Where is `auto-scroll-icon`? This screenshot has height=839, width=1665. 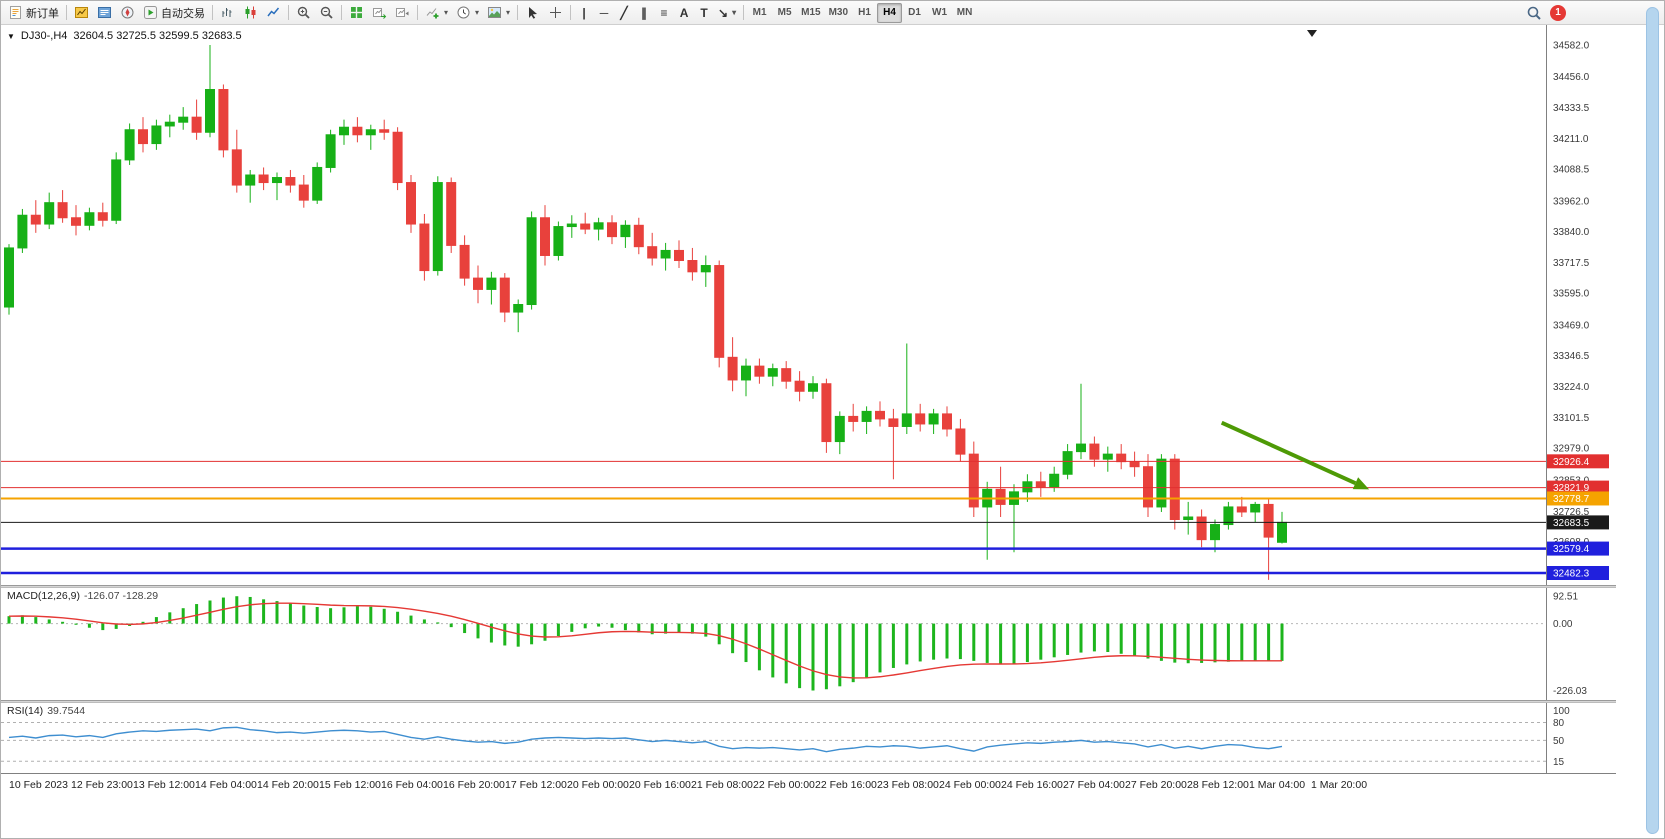
auto-scroll-icon is located at coordinates (380, 13).